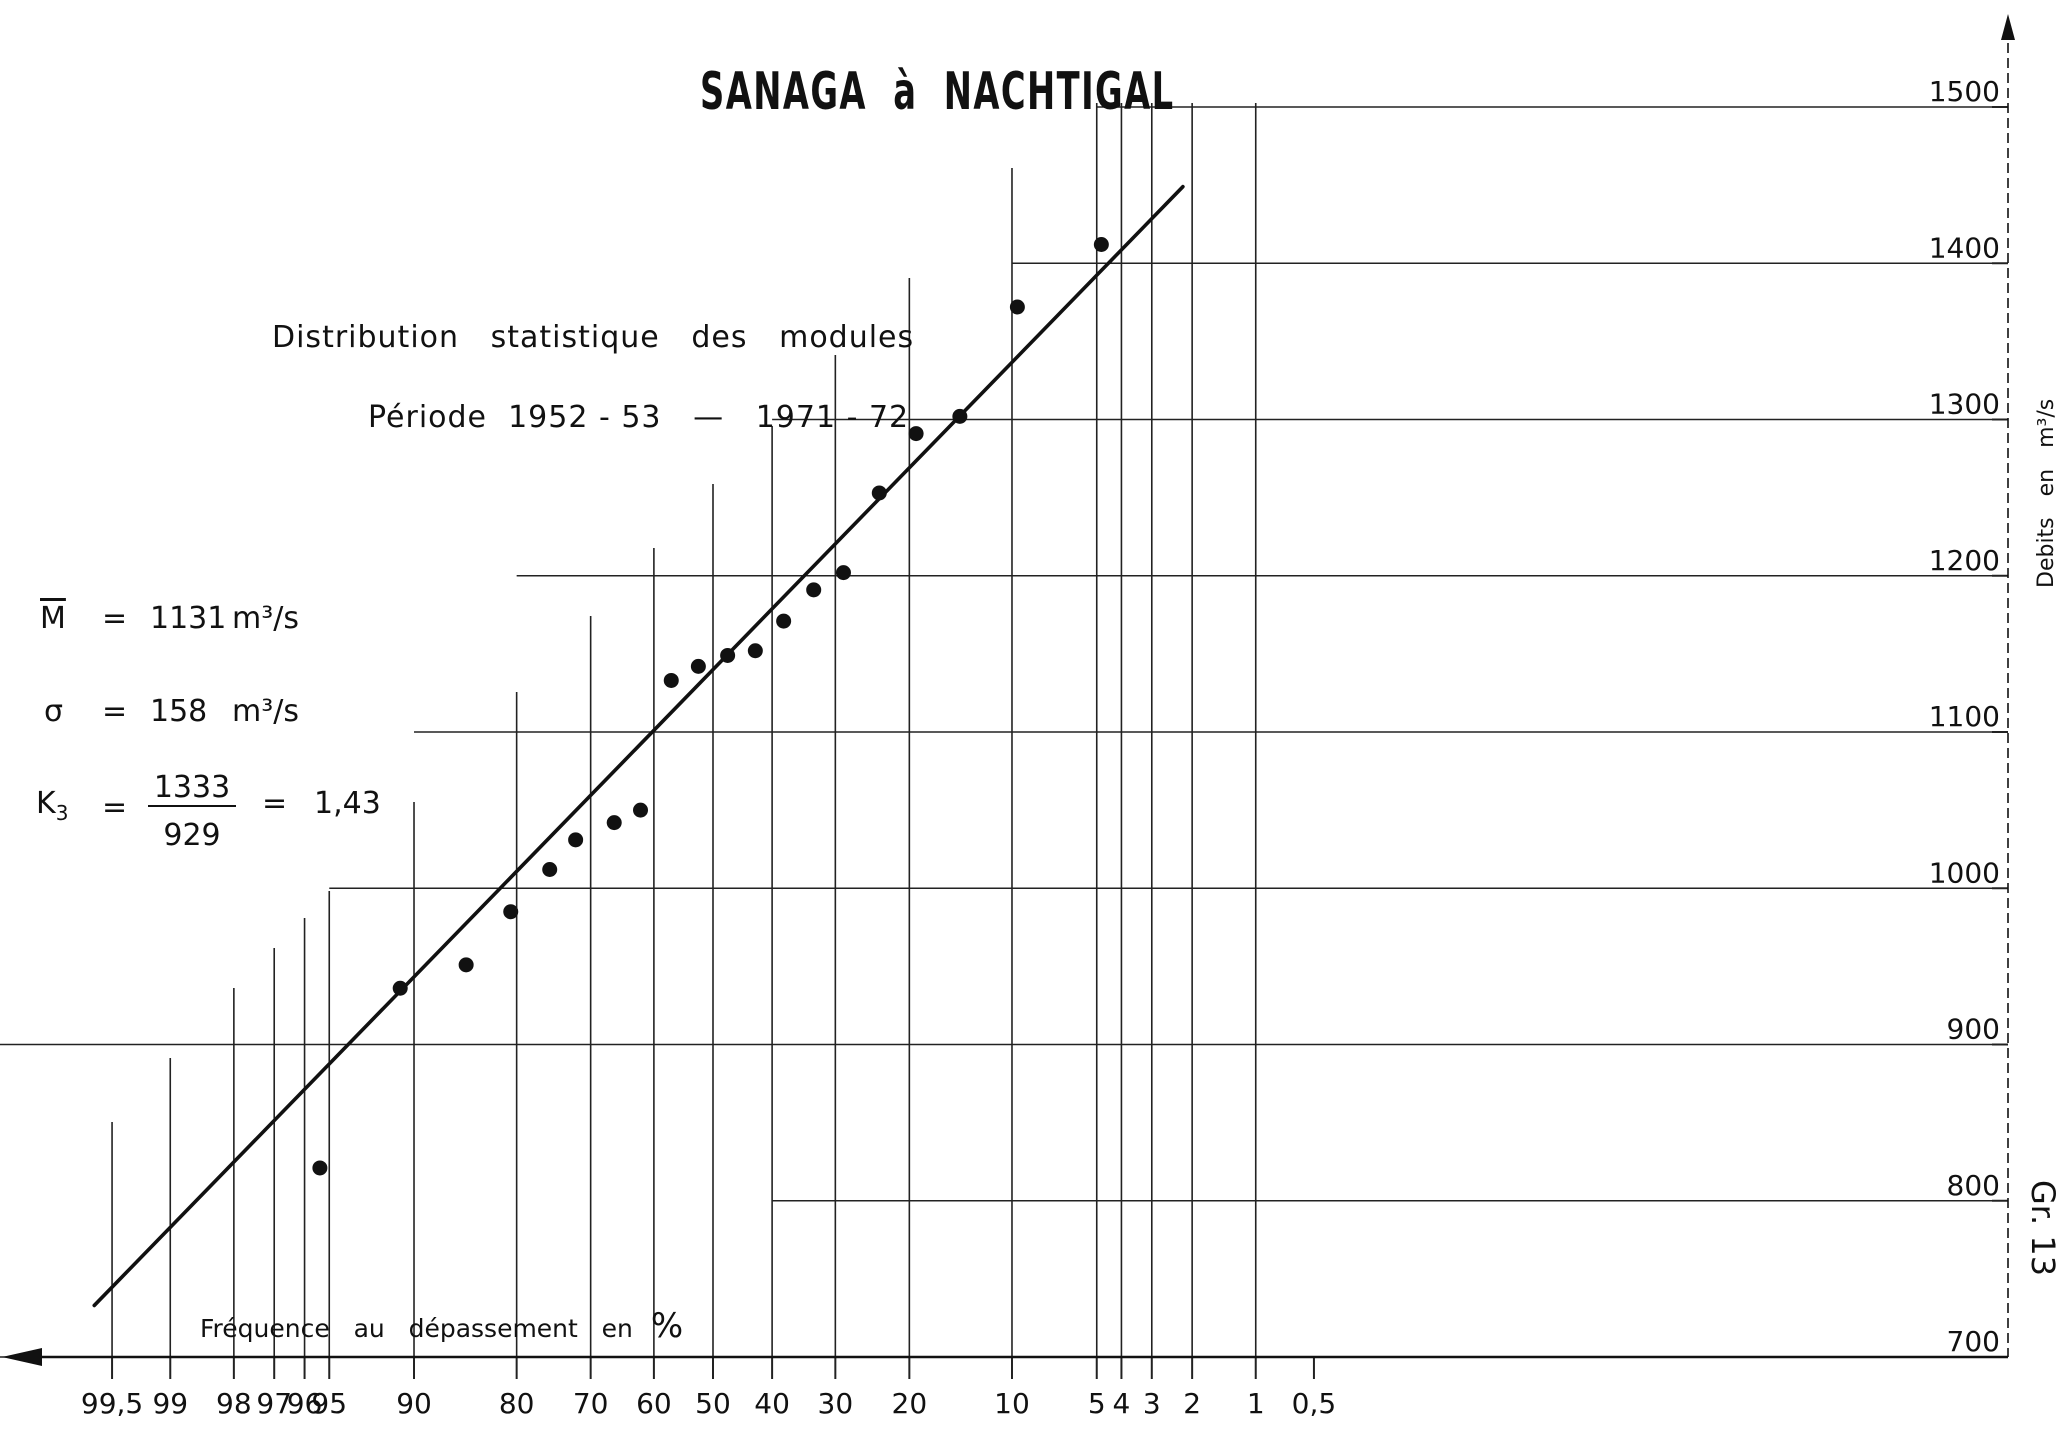 The width and height of the screenshot is (2072, 1437). I want to click on x-axis-label: Fréquence au dépassement en%, so click(441, 1326).